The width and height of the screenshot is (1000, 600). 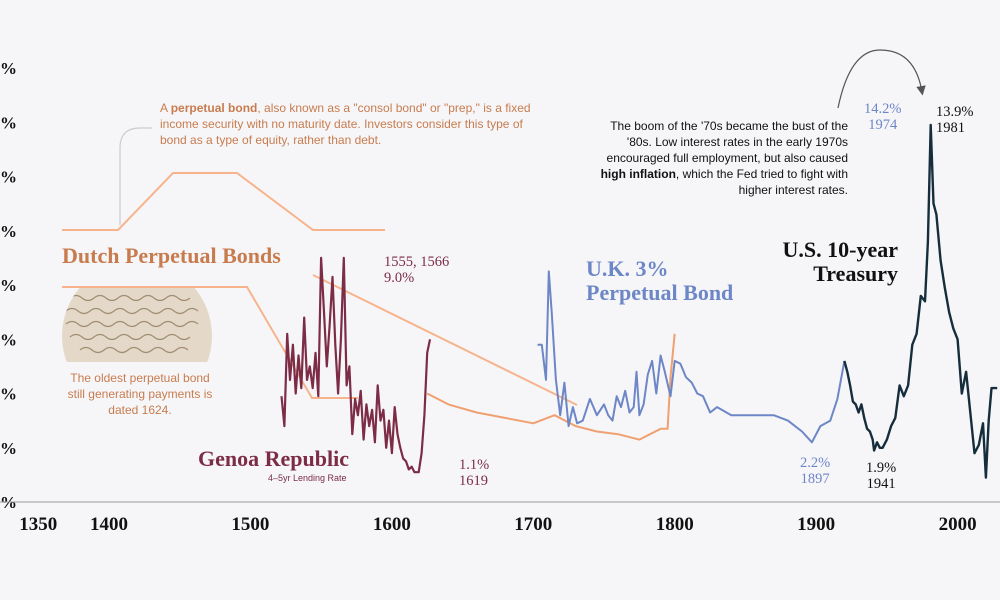 I want to click on genoa-series-label: Genoa Republic, so click(x=273, y=458).